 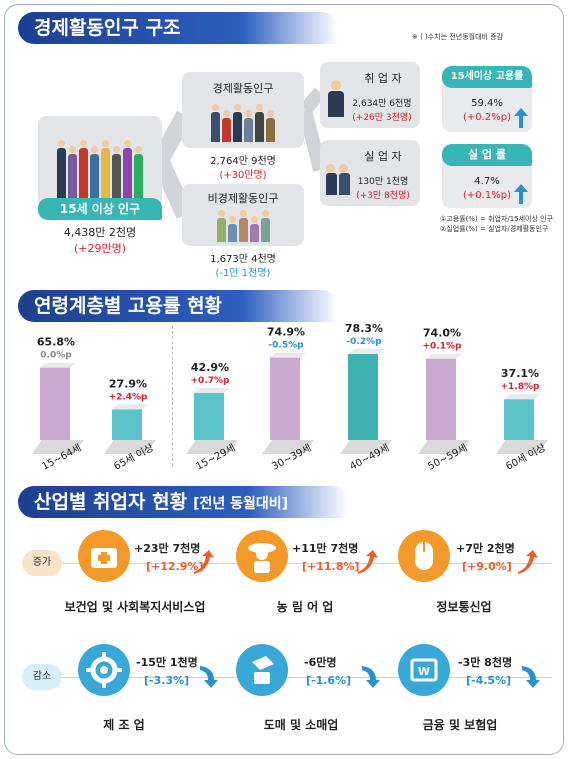 What do you see at coordinates (460, 725) in the screenshot?
I see `industry-name: 금융 및 보험업` at bounding box center [460, 725].